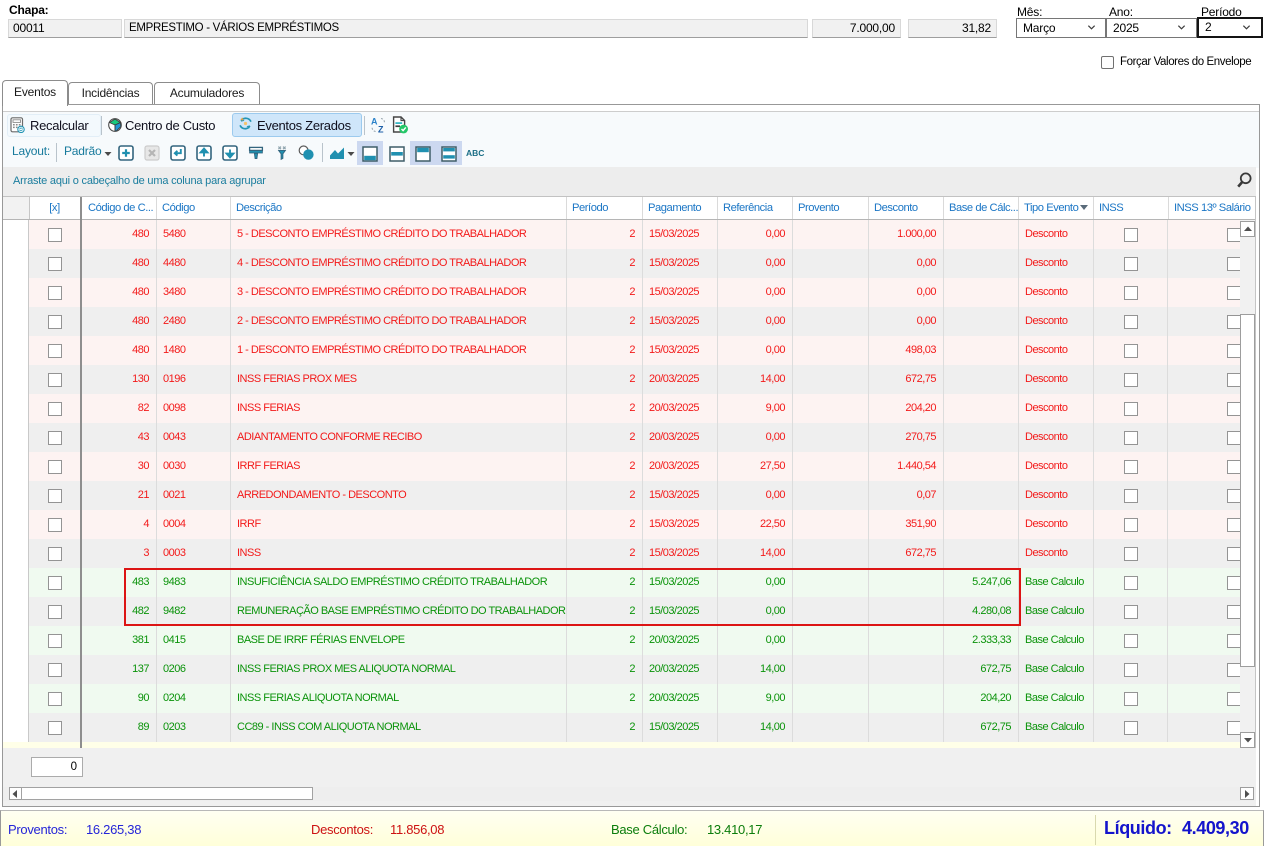 The width and height of the screenshot is (1264, 846). What do you see at coordinates (381, 130) in the screenshot?
I see `svg-text: Z` at bounding box center [381, 130].